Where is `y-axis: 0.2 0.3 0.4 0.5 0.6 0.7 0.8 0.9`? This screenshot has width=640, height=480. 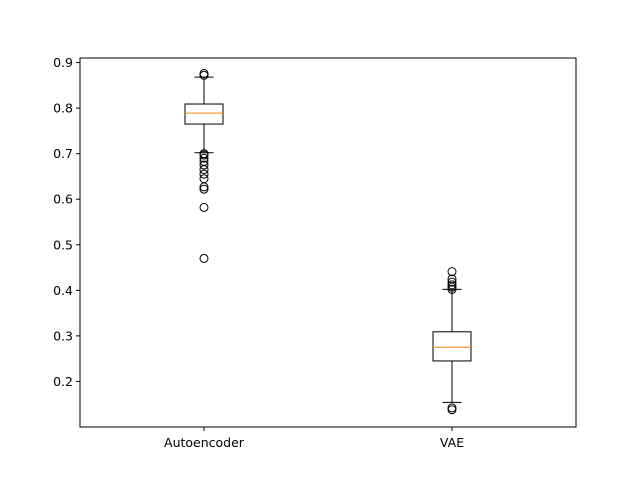 y-axis: 0.2 0.3 0.4 0.5 0.6 0.7 0.8 0.9 is located at coordinates (66, 222).